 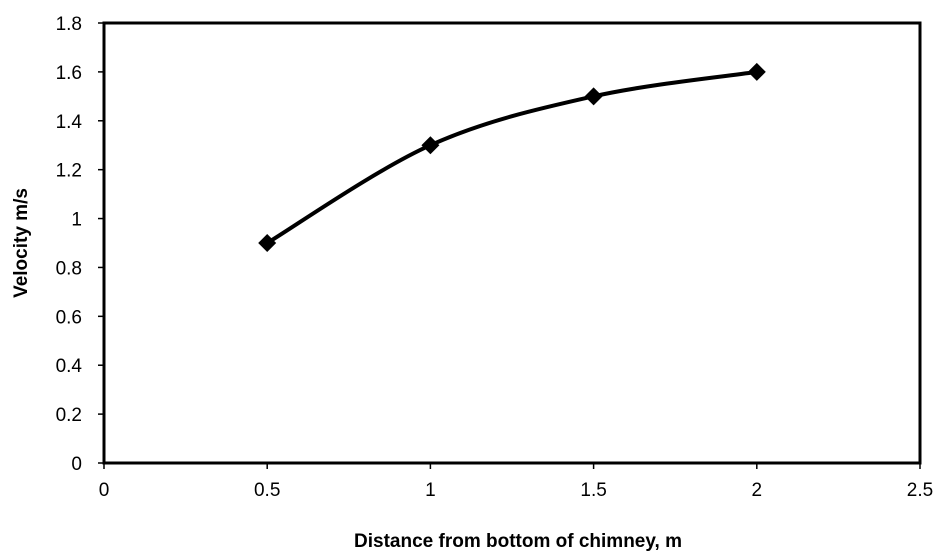 I want to click on x-tick-label: 1, so click(x=430, y=490).